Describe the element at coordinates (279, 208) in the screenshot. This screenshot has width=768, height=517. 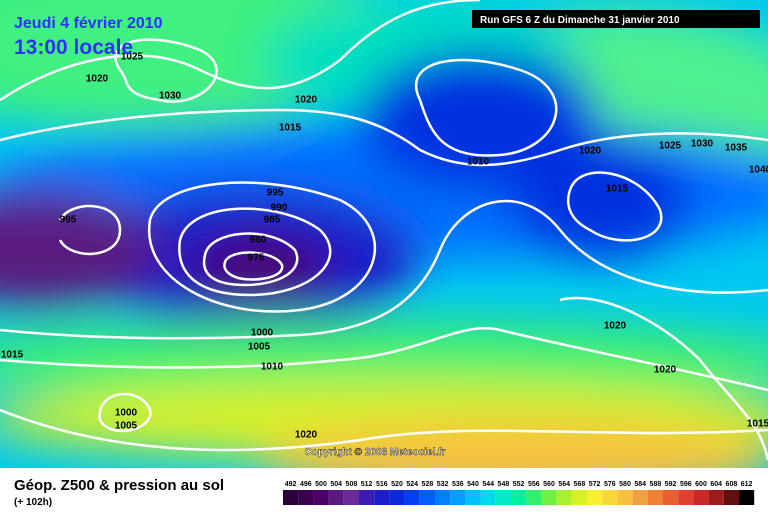
I see `isobar-label: 990` at that location.